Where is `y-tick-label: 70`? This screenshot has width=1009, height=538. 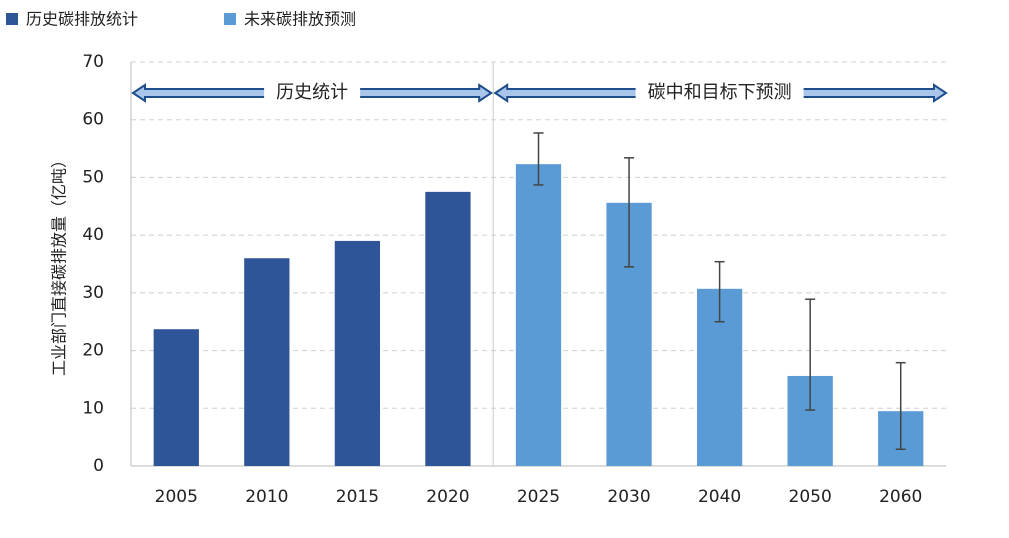 y-tick-label: 70 is located at coordinates (93, 62).